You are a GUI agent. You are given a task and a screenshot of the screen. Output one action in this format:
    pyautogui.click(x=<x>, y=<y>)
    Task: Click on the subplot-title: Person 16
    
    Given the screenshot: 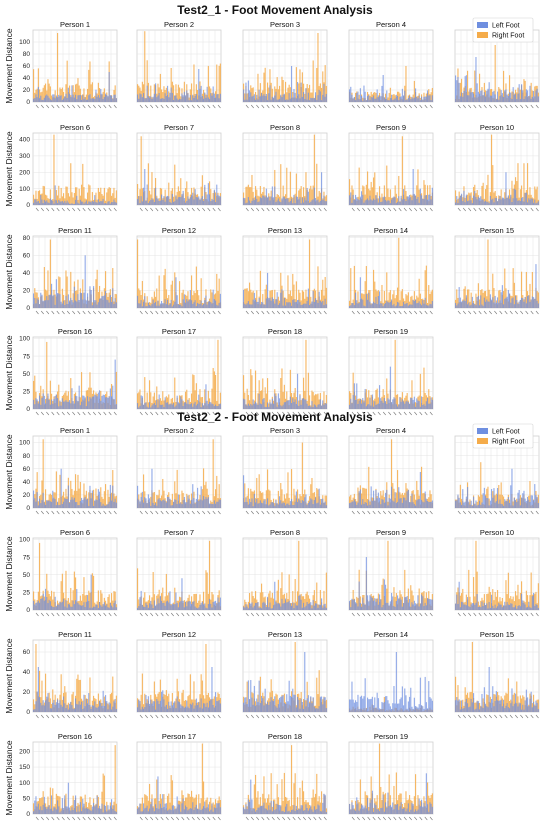 What is the action you would take?
    pyautogui.click(x=75, y=331)
    